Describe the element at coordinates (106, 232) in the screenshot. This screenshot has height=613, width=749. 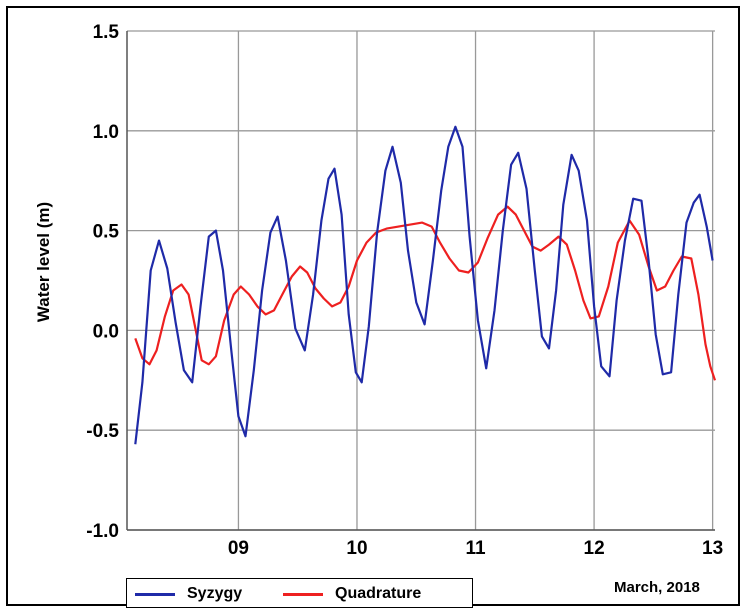
I see `y-tick-label: 0.5` at that location.